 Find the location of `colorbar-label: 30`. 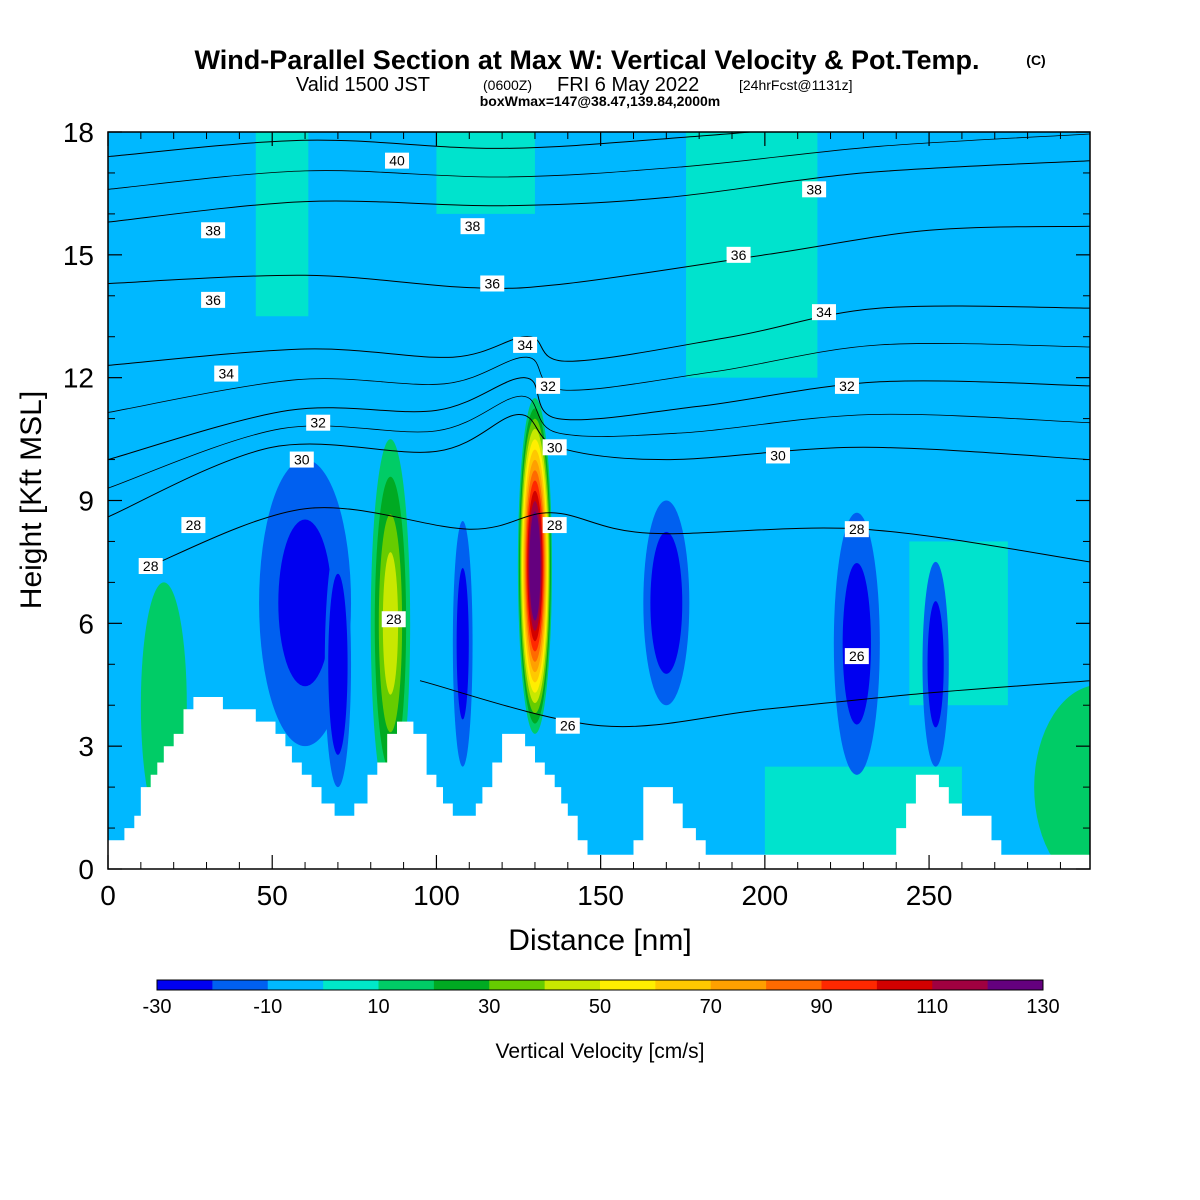

colorbar-label: 30 is located at coordinates (489, 1007).